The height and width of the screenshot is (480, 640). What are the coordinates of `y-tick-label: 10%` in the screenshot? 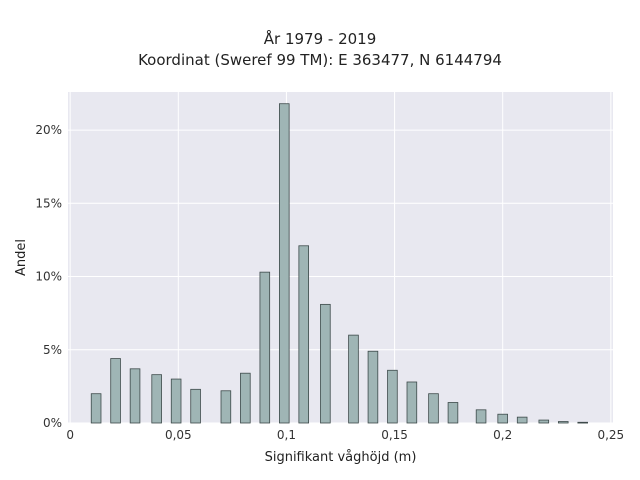 It's located at (48, 277).